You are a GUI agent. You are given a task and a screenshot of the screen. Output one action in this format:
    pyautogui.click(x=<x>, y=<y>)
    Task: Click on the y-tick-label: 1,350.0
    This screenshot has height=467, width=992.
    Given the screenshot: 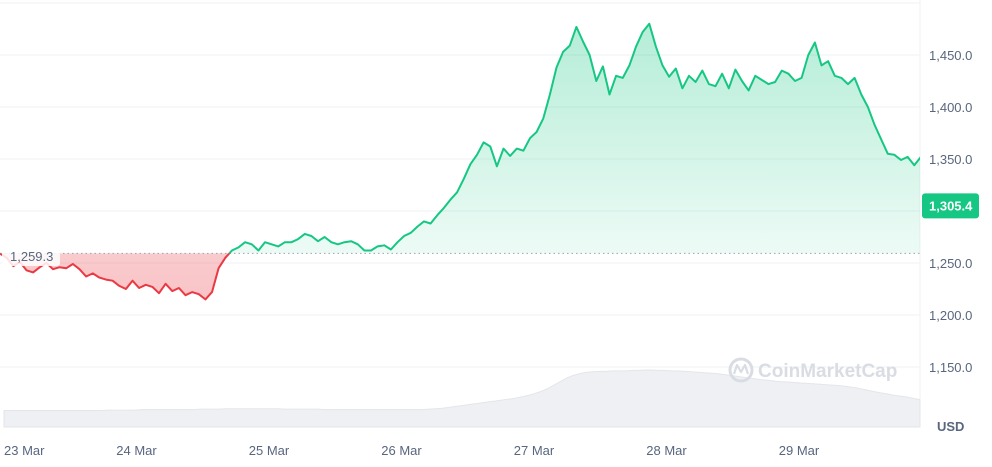 What is the action you would take?
    pyautogui.click(x=950, y=159)
    